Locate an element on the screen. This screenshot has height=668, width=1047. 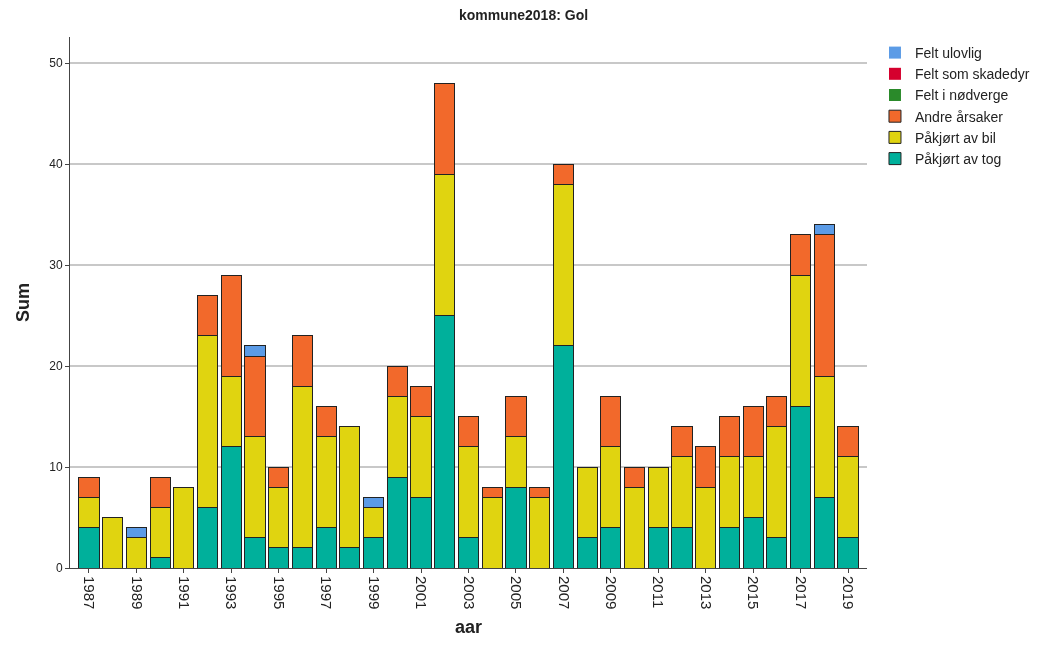
x-axis-title: aar is located at coordinates (468, 627).